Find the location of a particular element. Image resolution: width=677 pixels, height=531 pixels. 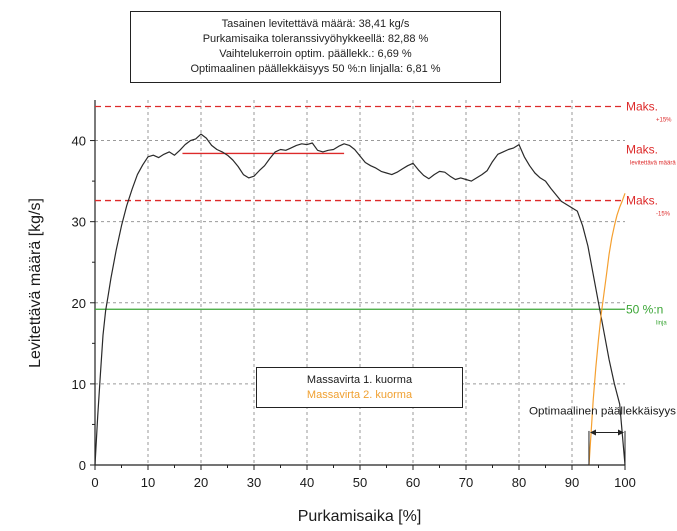

overlap-label: Optimaalinen päällekkäisyys is located at coordinates (603, 412).